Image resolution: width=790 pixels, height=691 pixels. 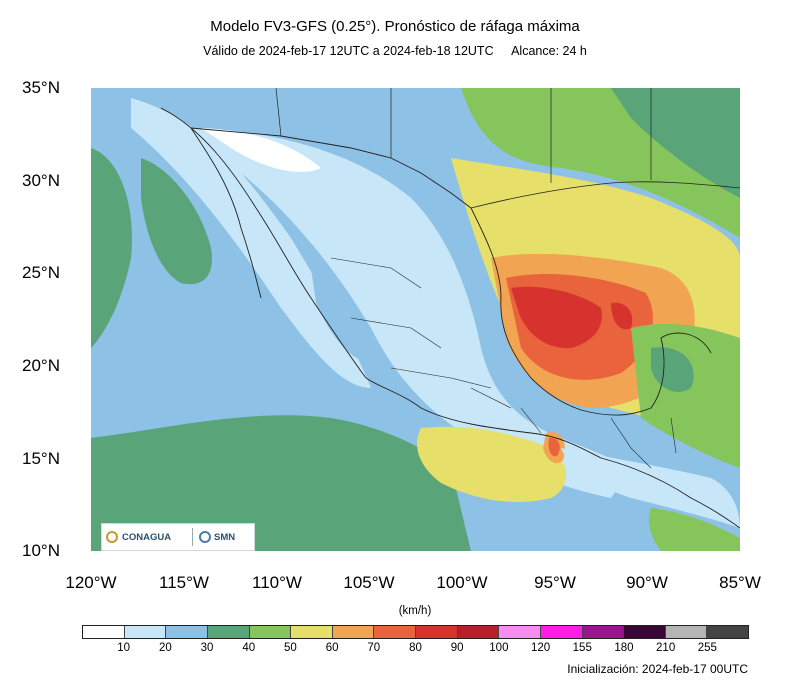 What do you see at coordinates (41, 180) in the screenshot?
I see `lat-label-30: 30°N` at bounding box center [41, 180].